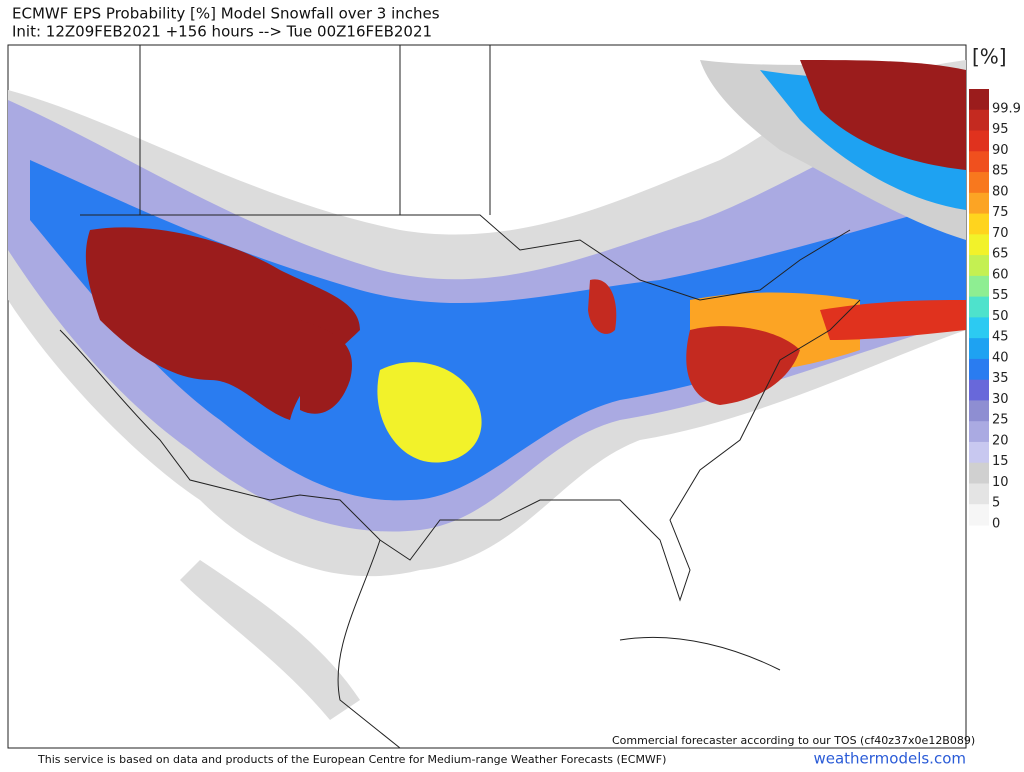 The height and width of the screenshot is (772, 1024). What do you see at coordinates (1006, 108) in the screenshot?
I see `legend-label: 99.9` at bounding box center [1006, 108].